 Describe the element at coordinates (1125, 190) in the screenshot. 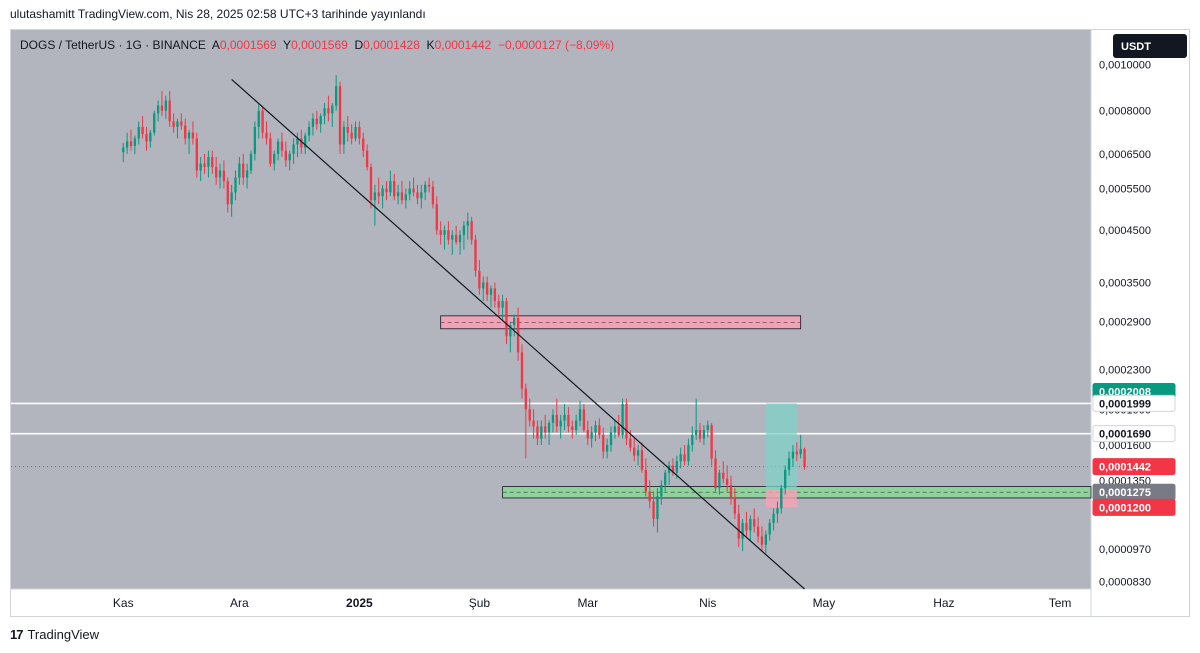

I see `y-tick-label: 0,0005500` at that location.